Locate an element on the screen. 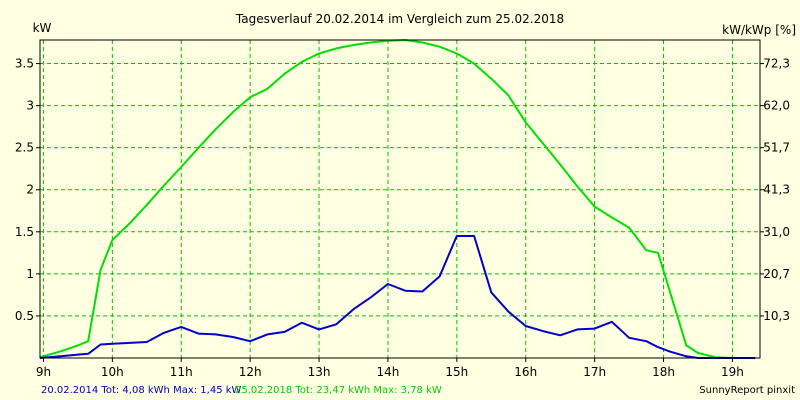 This screenshot has height=400, width=800. y-tick-label-right: 72,3 is located at coordinates (776, 64).